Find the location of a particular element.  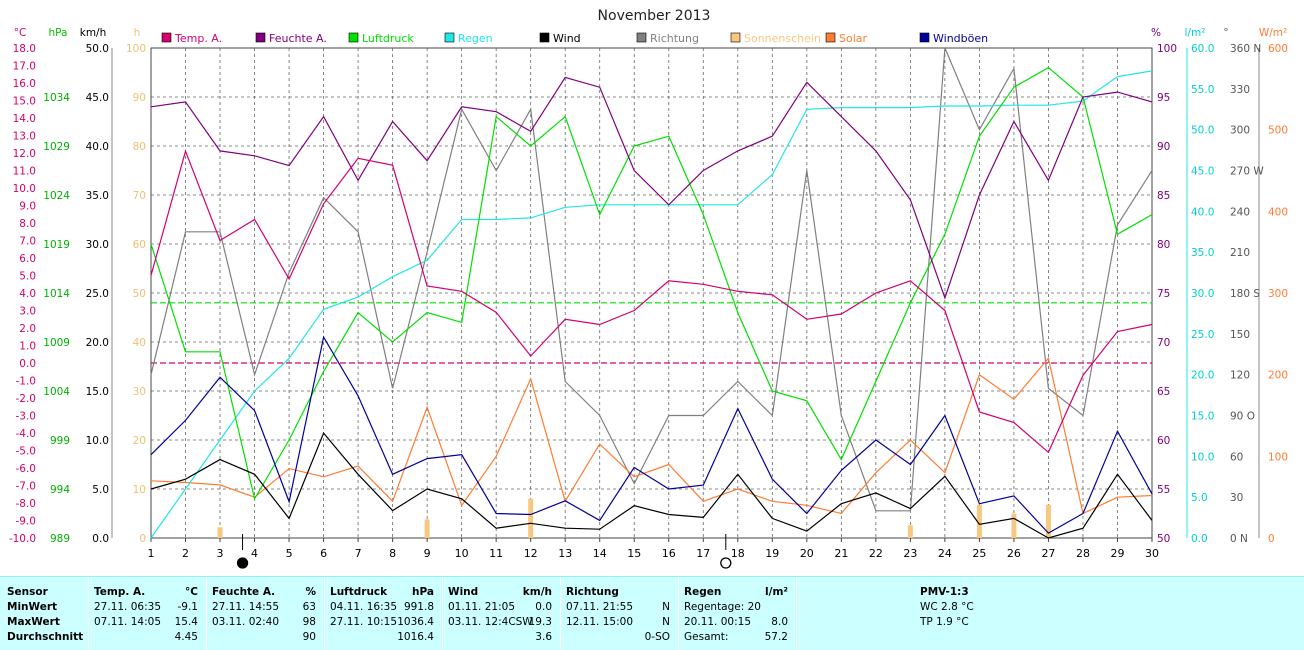

feuchte-header: Feuchte A. is located at coordinates (244, 592).